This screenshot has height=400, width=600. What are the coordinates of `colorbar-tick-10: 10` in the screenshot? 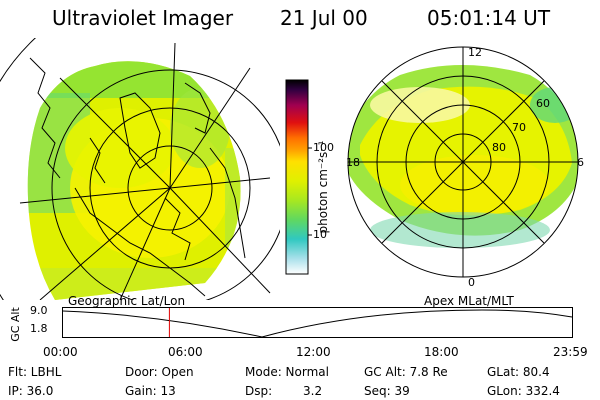 It's located at (320, 234).